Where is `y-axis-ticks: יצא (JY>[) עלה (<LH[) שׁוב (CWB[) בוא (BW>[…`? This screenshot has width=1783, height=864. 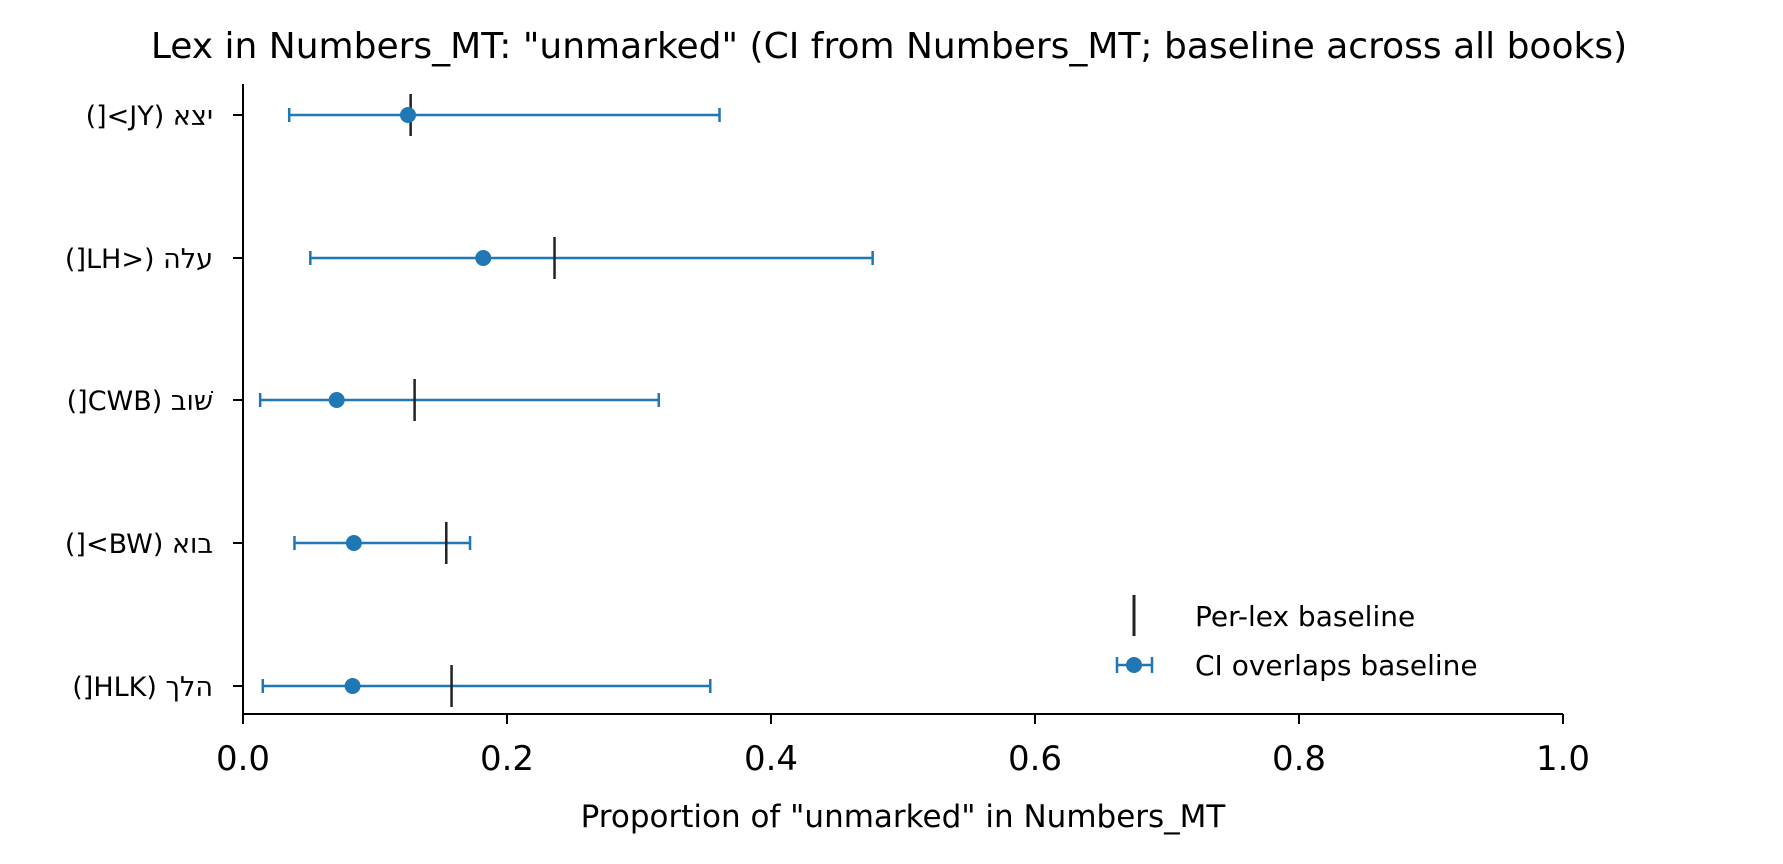 y-axis-ticks: יצא (JY>[) עלה (<LH[) שׁוב (CWB[) בוא (BW>[… is located at coordinates (154, 402).